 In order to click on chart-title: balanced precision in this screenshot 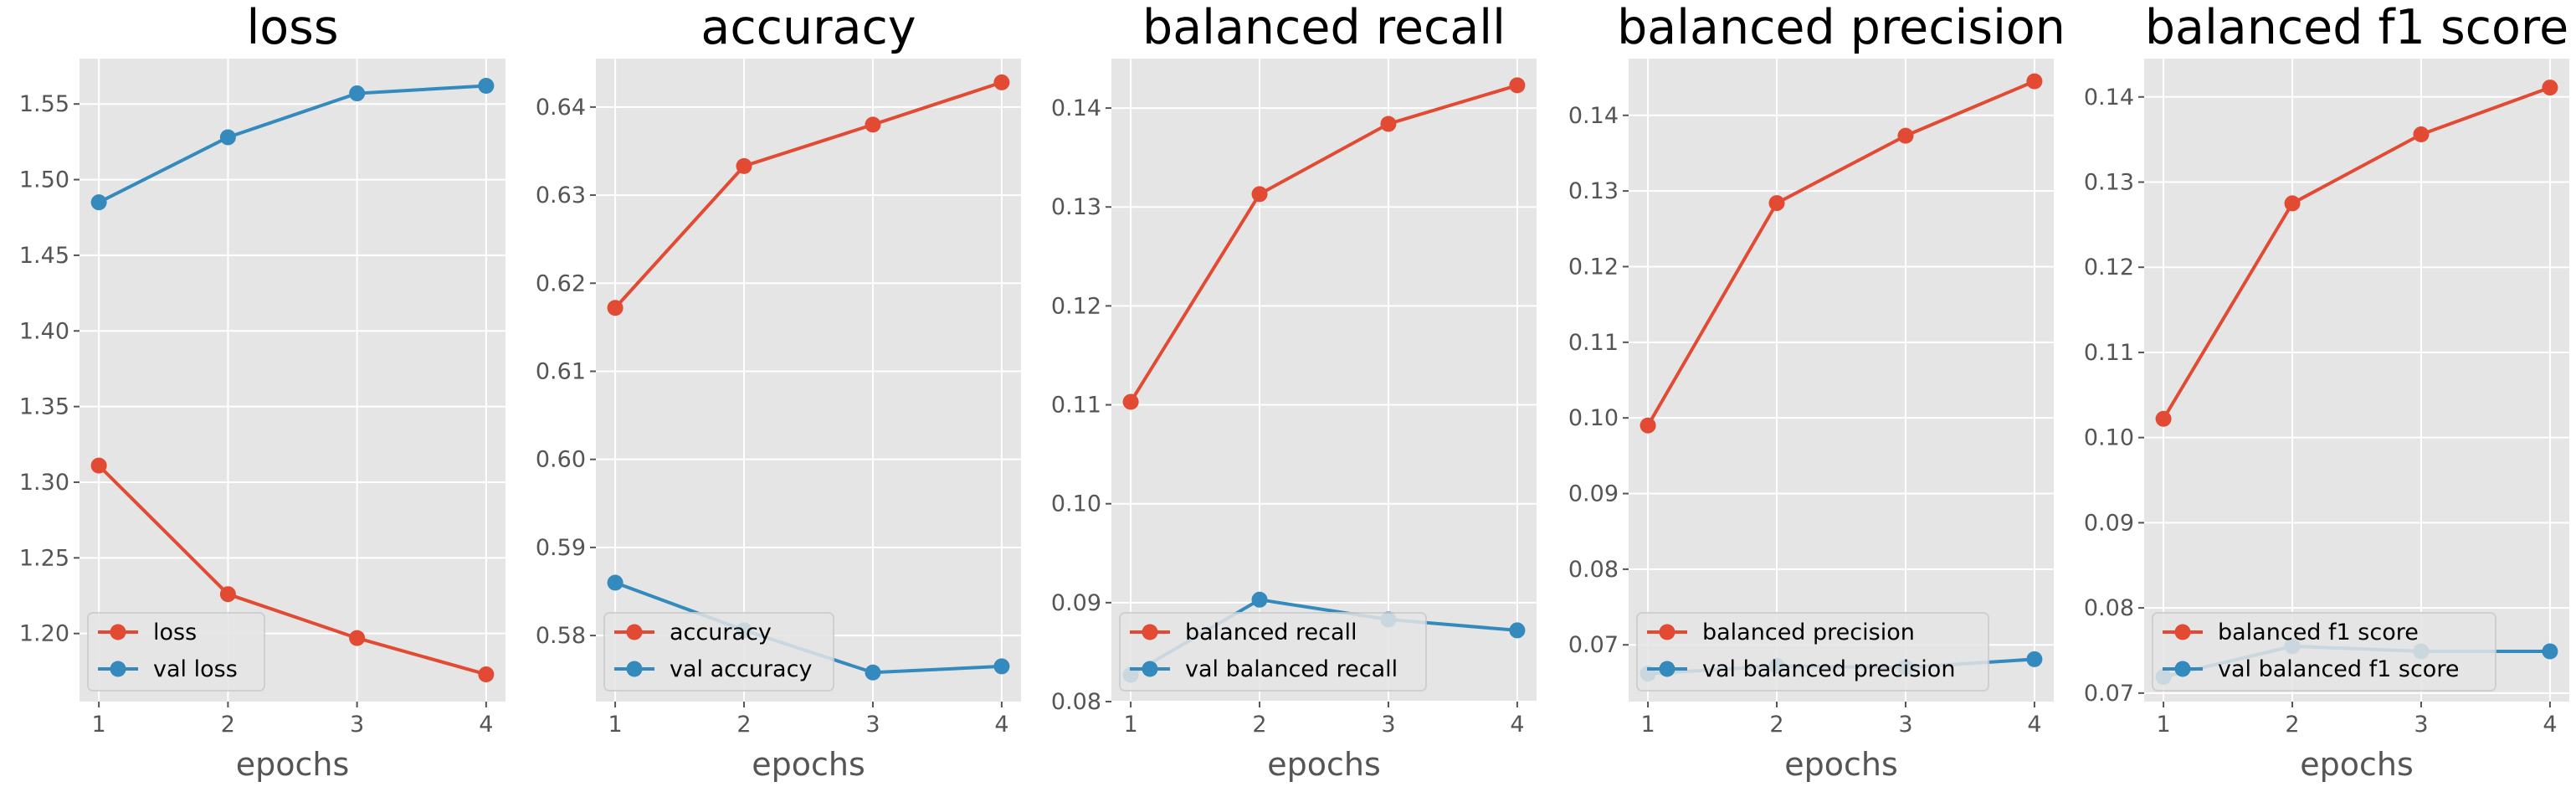, I will do `click(1841, 27)`.